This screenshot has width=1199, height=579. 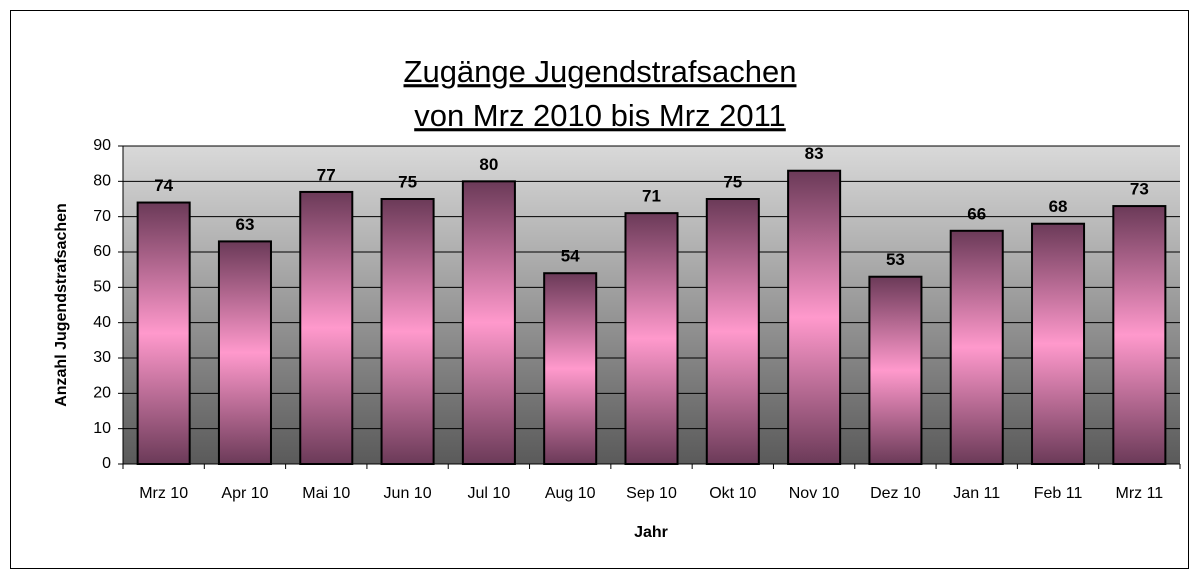 What do you see at coordinates (102, 181) in the screenshot?
I see `y-tick-label: 80` at bounding box center [102, 181].